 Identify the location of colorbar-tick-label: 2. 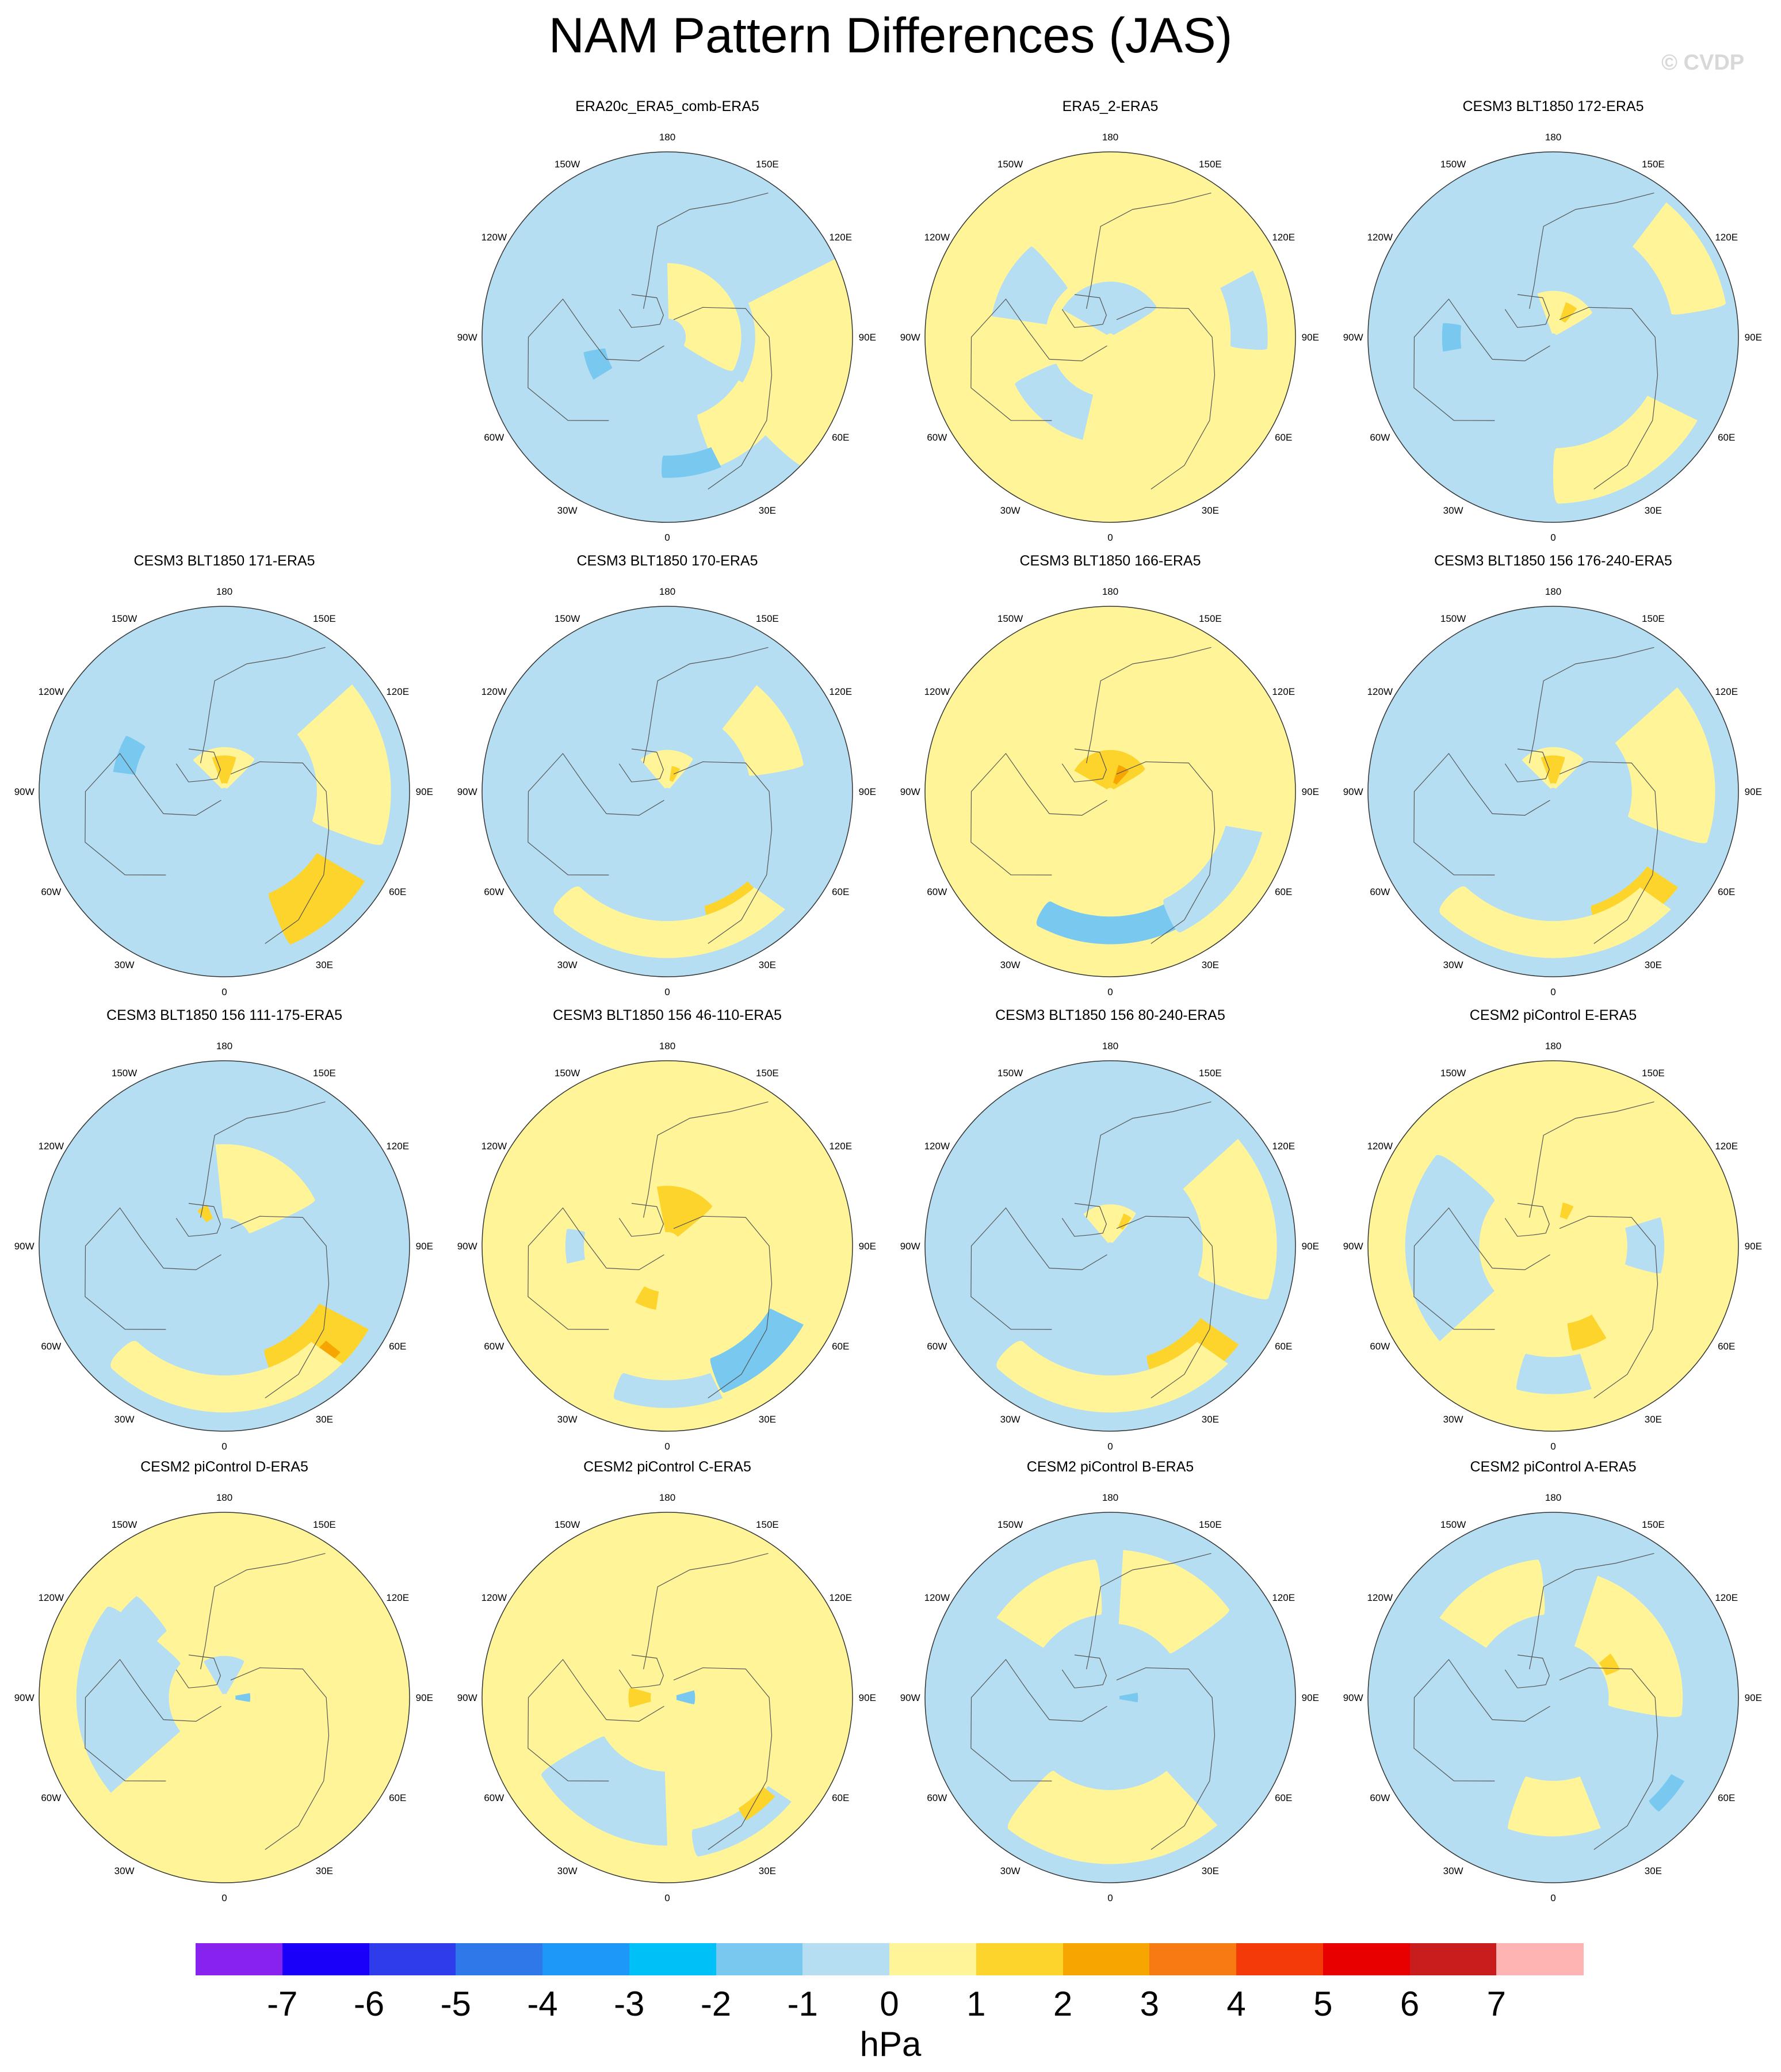
(1063, 2004).